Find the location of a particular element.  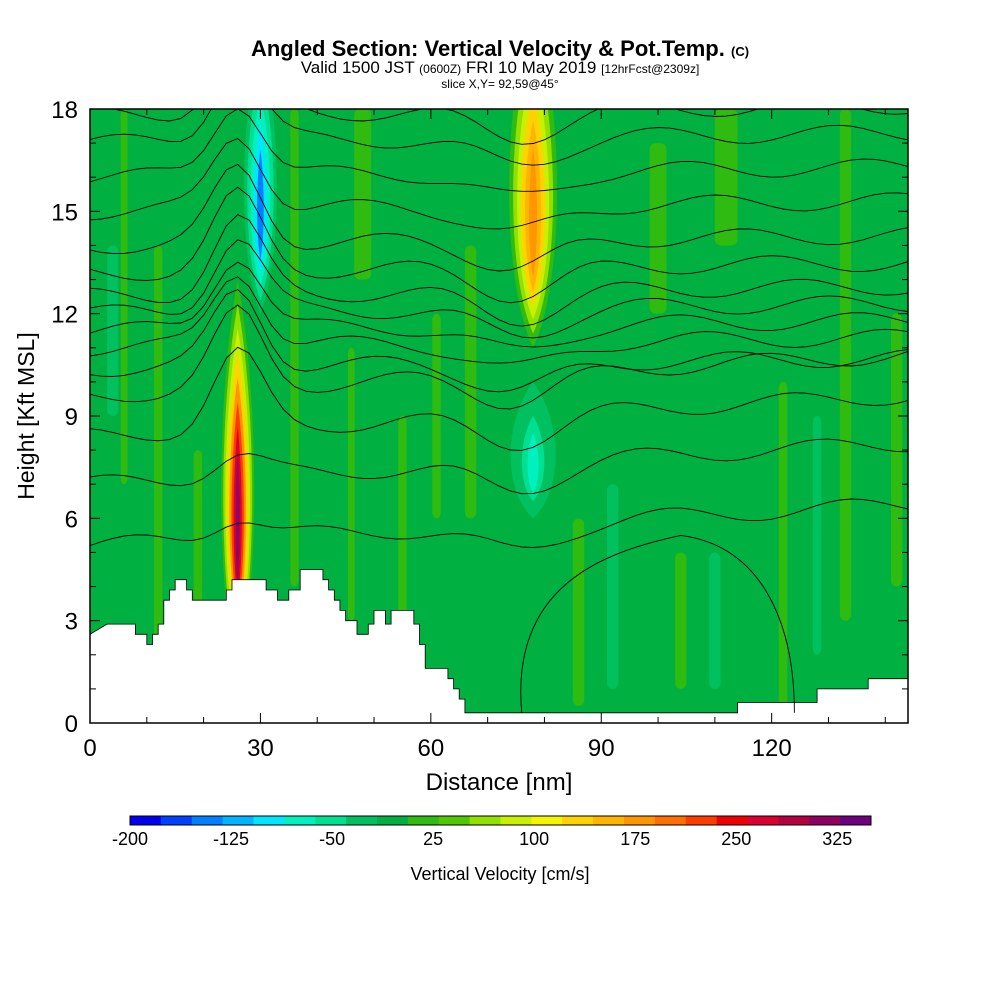

zulu-time: (0600Z) is located at coordinates (440, 69).